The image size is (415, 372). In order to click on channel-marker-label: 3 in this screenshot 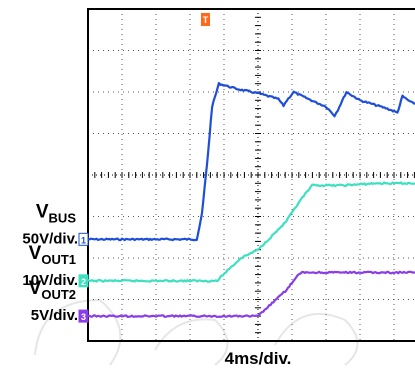, I will do `click(83, 317)`.